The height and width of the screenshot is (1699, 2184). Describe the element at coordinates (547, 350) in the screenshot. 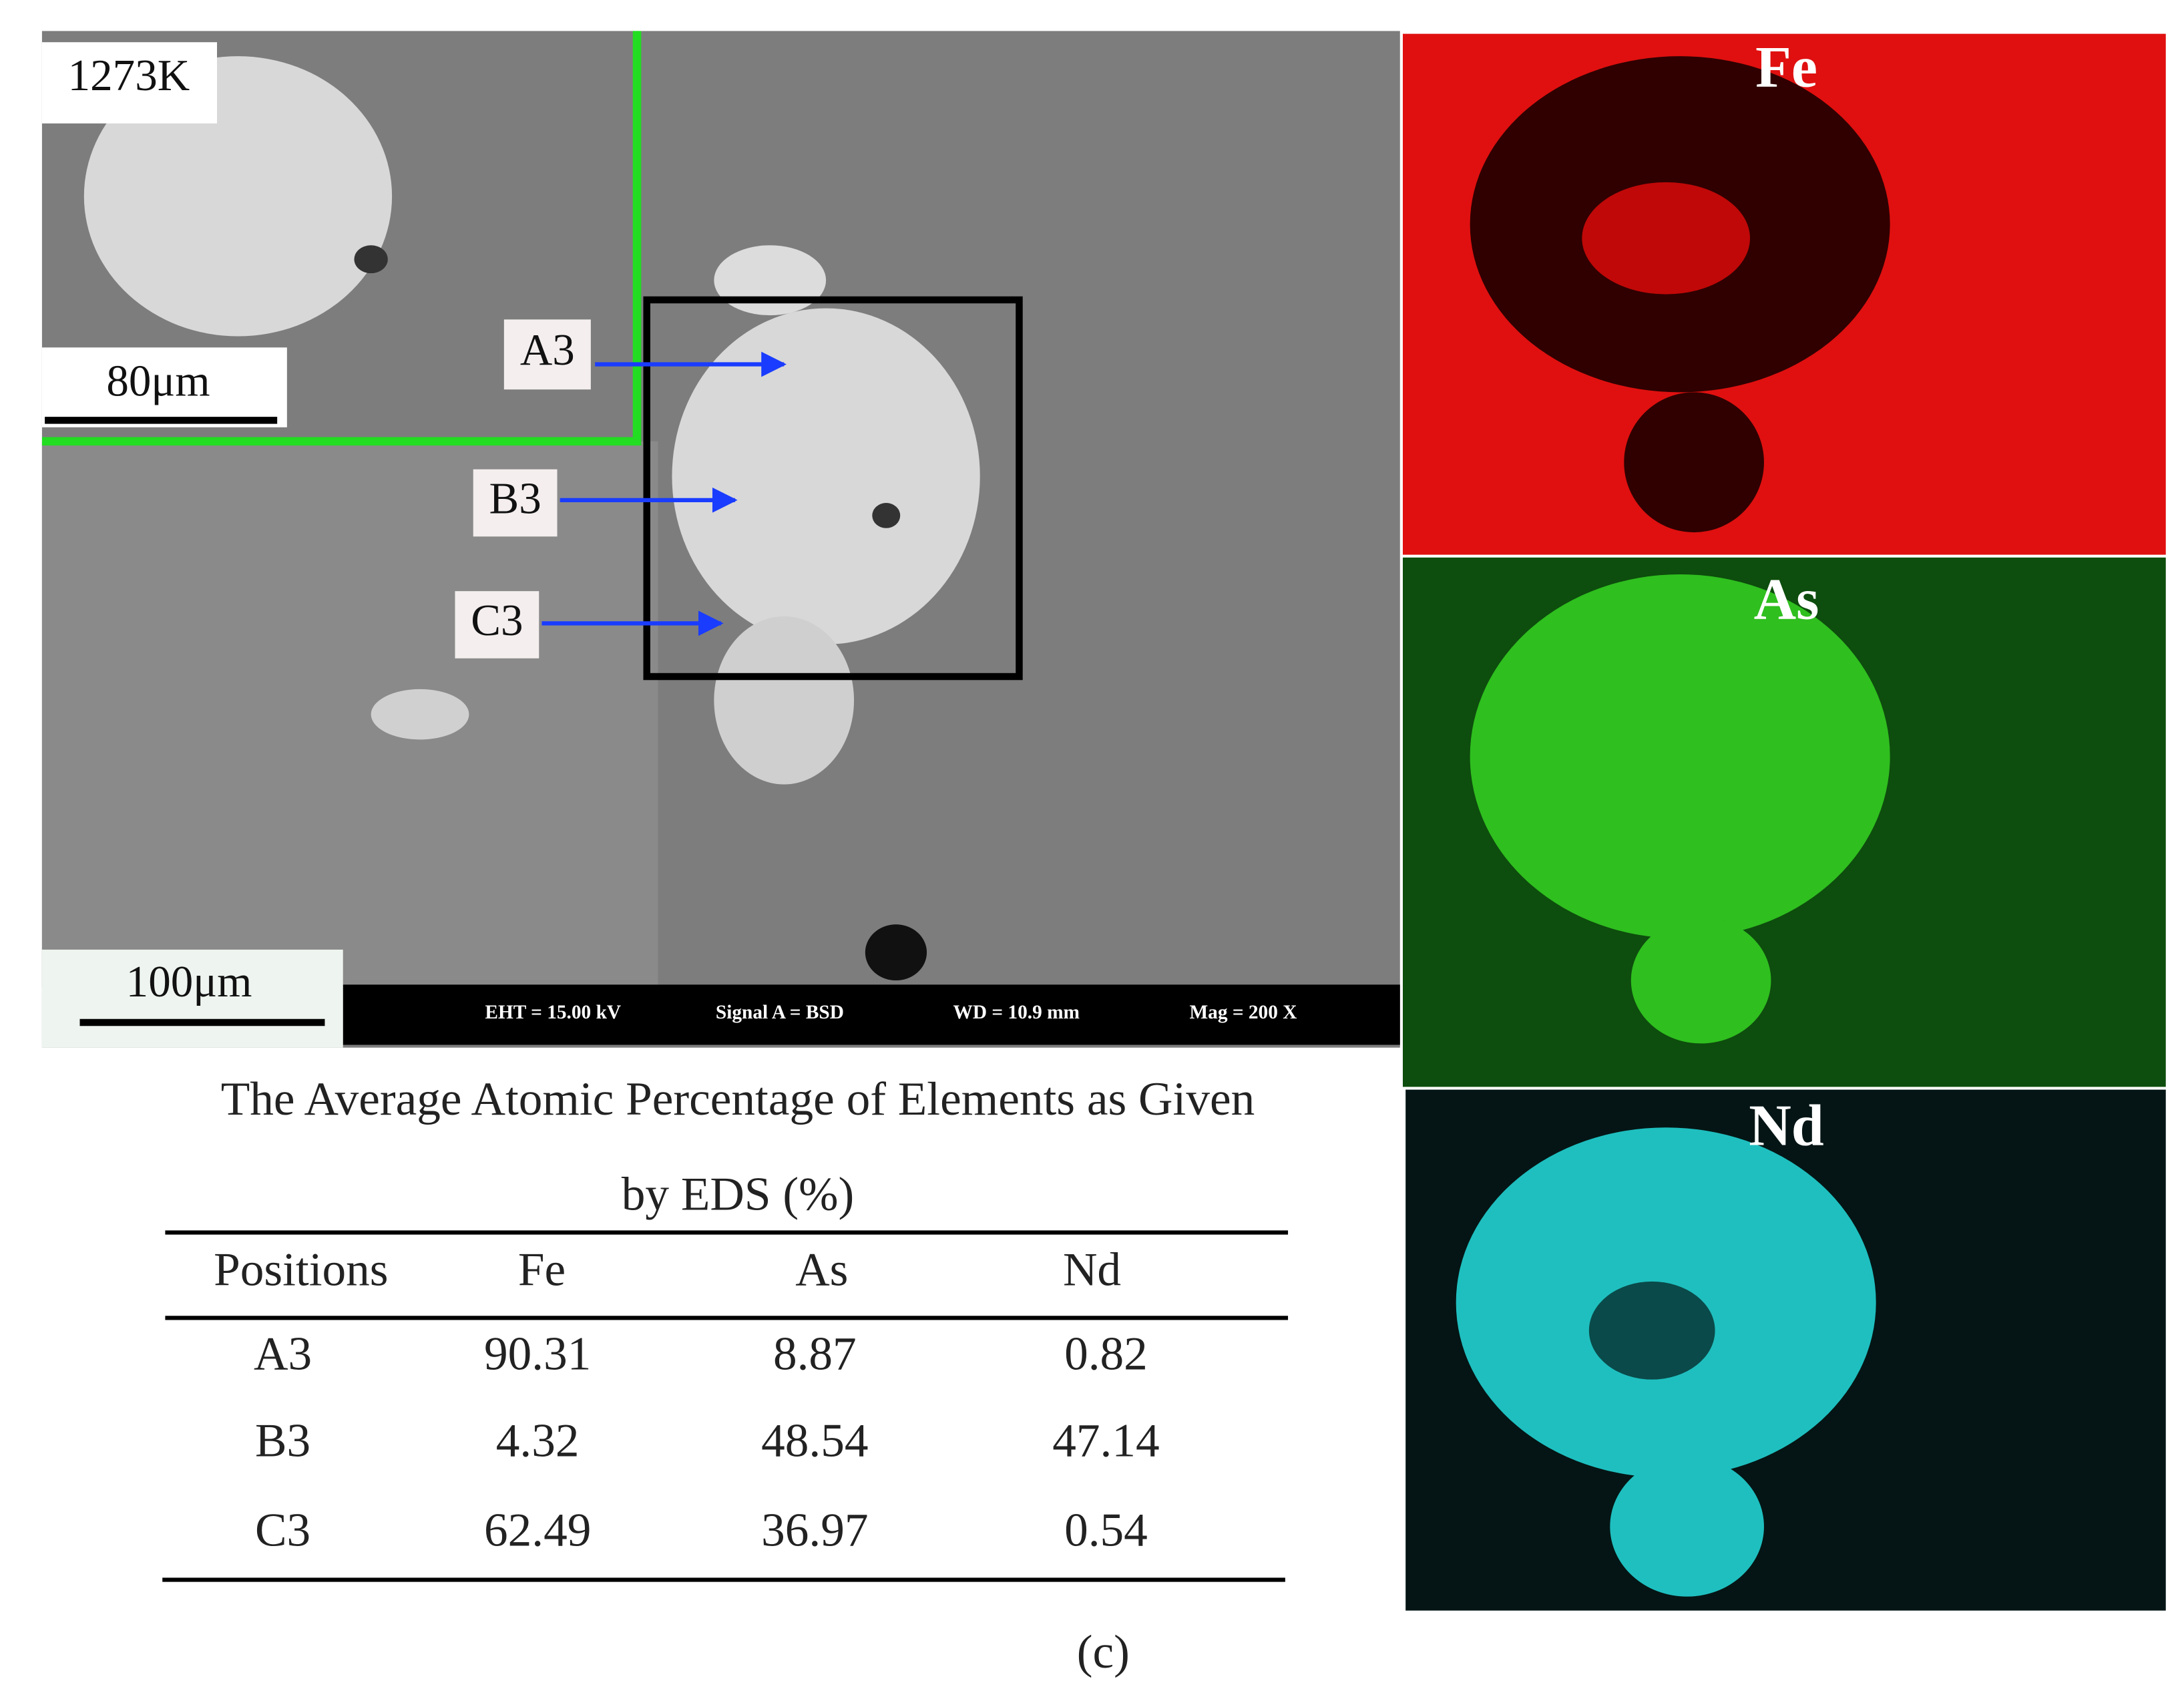

I see `point-label: A3` at that location.